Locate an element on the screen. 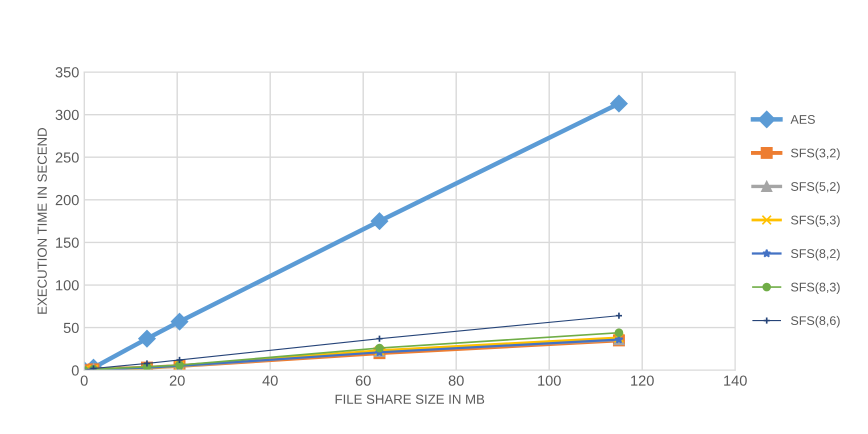 This screenshot has height=434, width=868. legend-label: SFS(8,2) is located at coordinates (815, 254).